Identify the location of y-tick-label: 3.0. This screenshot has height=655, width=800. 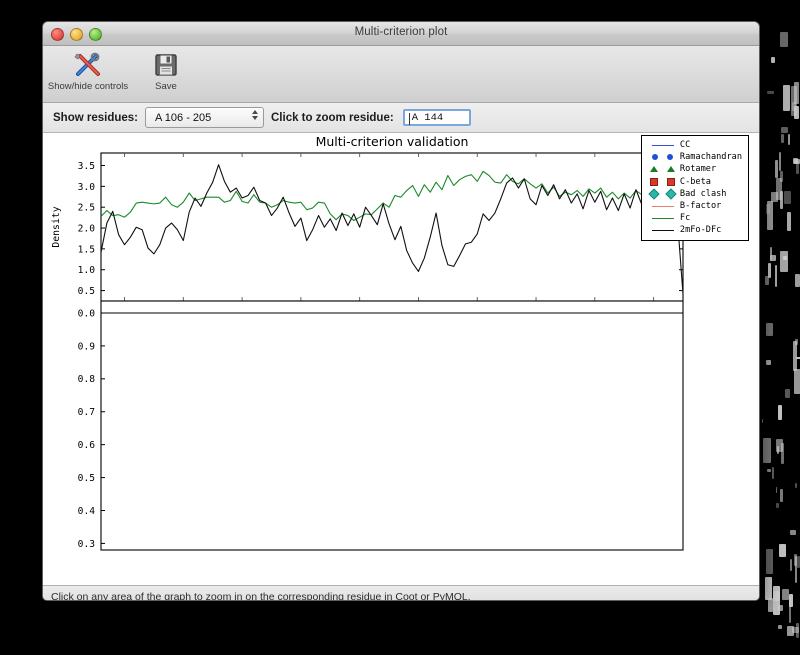
(87, 187).